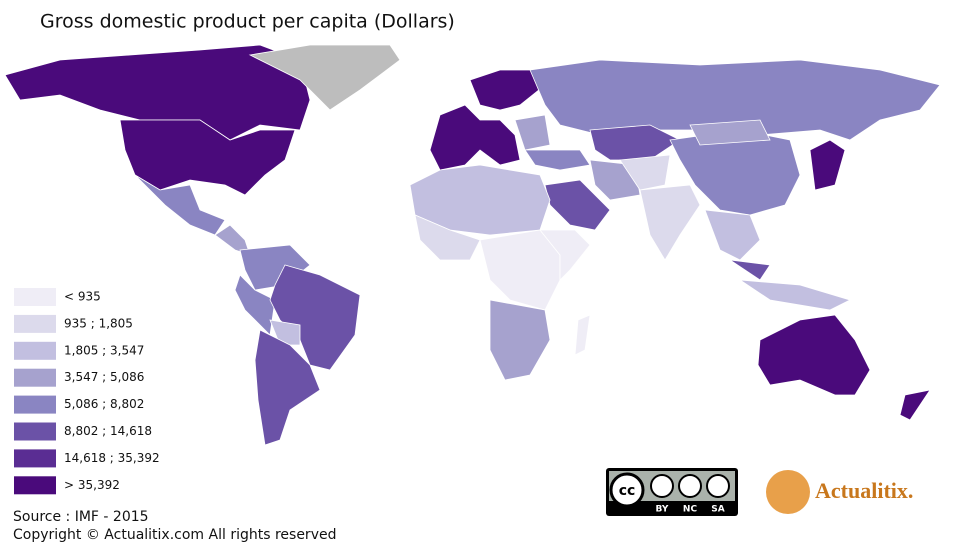 This screenshot has width=964, height=559. I want to click on license-badge: cc BY NC SA, so click(672, 492).